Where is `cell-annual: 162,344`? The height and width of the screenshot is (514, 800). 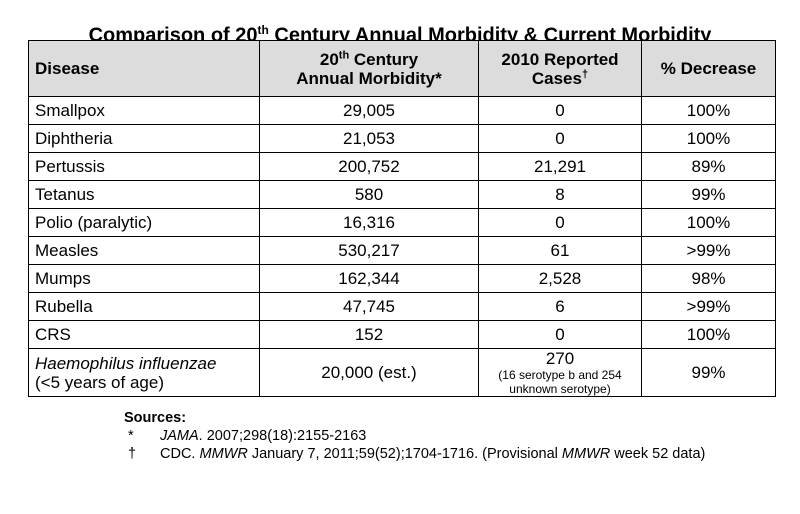 cell-annual: 162,344 is located at coordinates (369, 278).